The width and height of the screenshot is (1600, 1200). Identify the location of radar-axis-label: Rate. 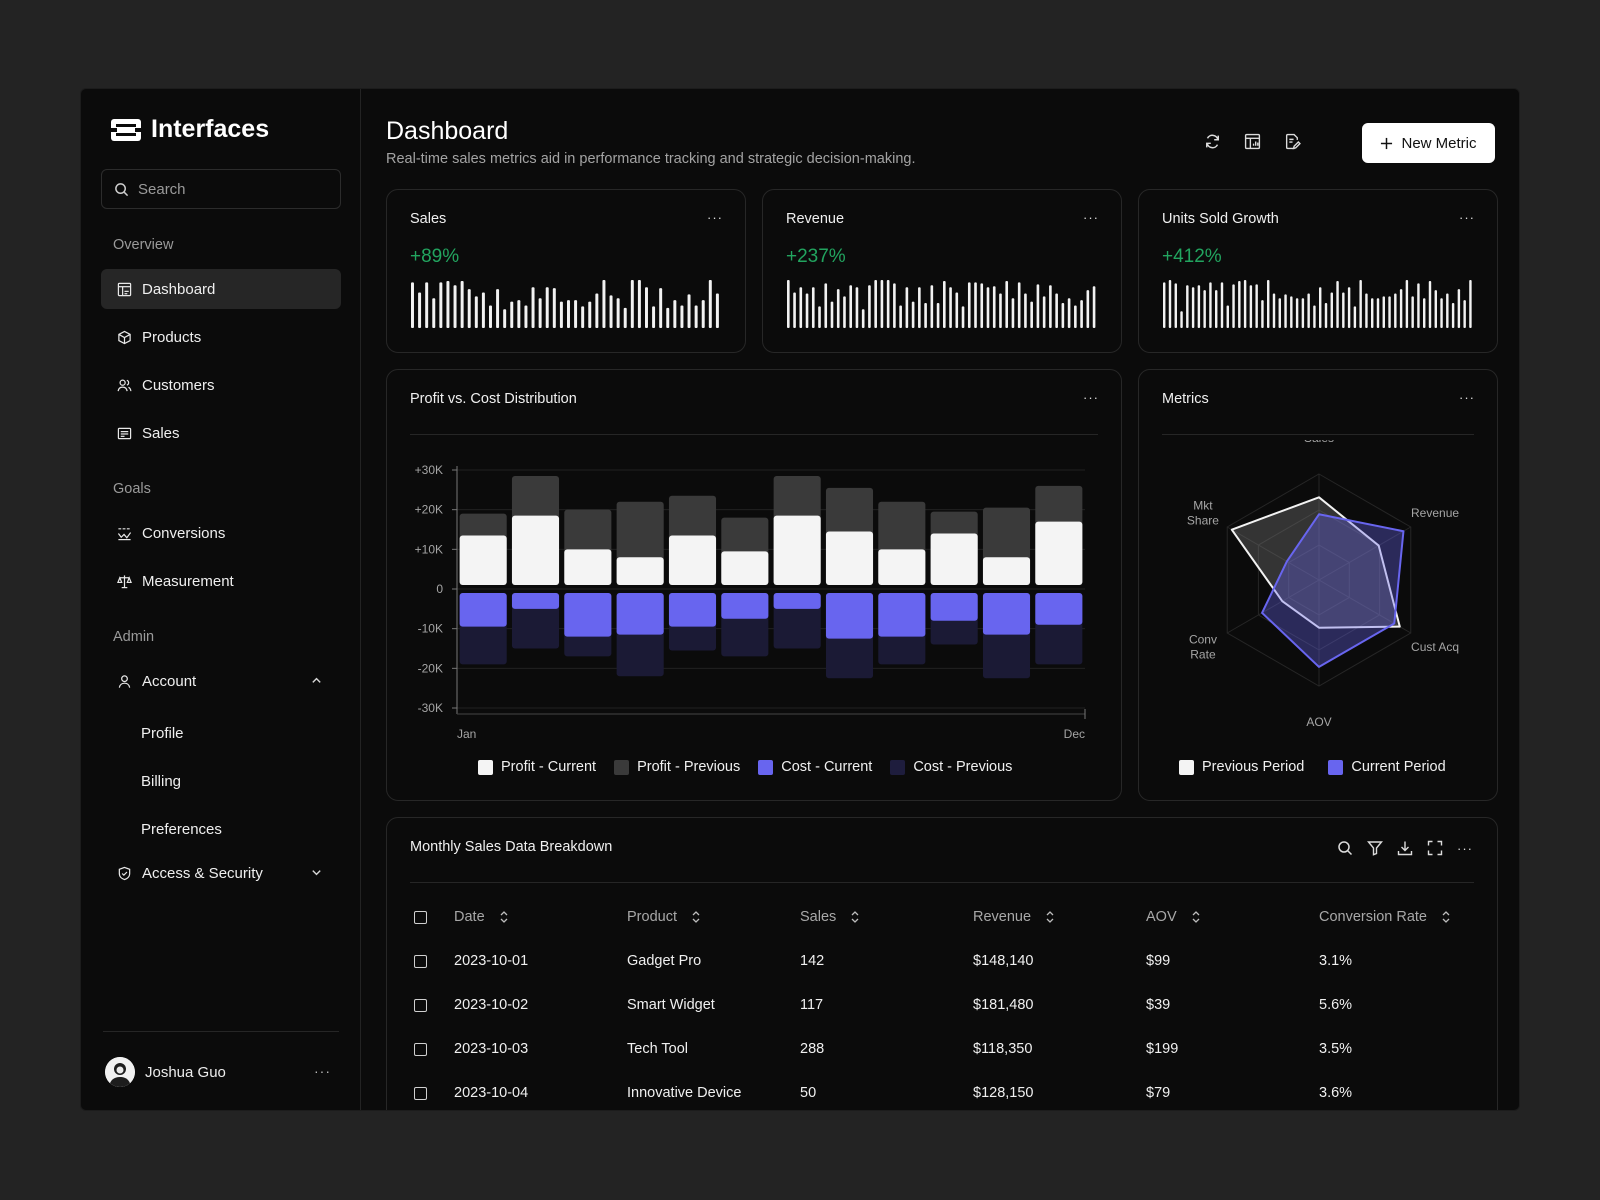
(1203, 655).